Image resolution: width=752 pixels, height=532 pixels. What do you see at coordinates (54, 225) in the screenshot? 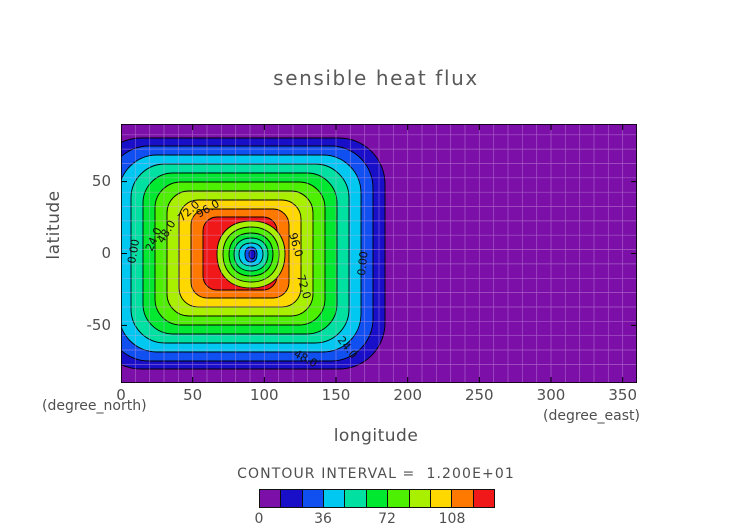
I see `y-axis-title: latitude` at bounding box center [54, 225].